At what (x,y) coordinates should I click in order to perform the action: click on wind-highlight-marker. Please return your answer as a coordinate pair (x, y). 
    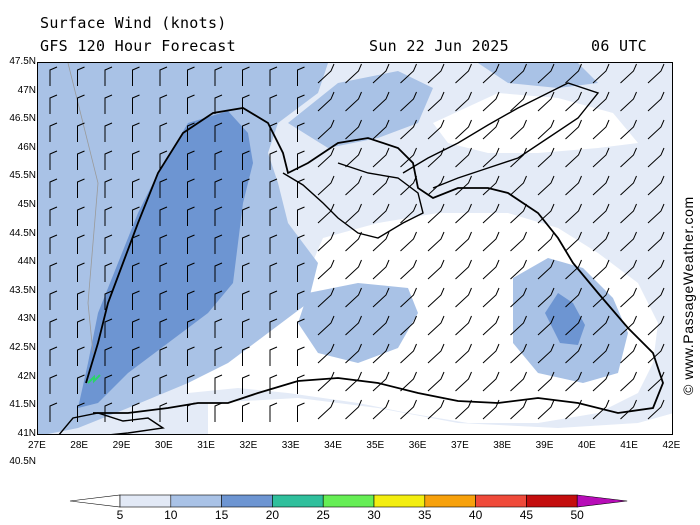
    Looking at the image, I should click on (94, 379).